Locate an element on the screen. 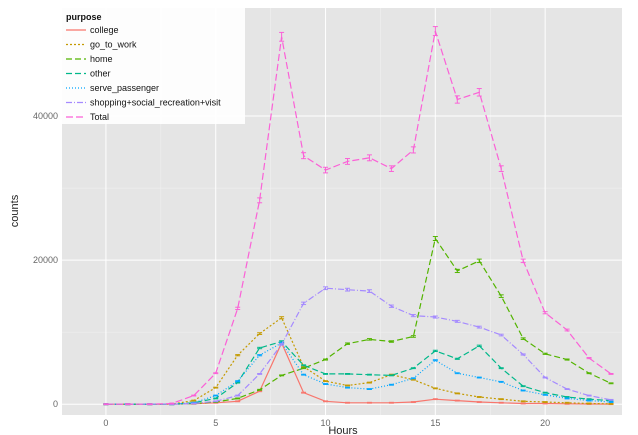  legend-label: shopping+social_recreation+visit is located at coordinates (155, 103).